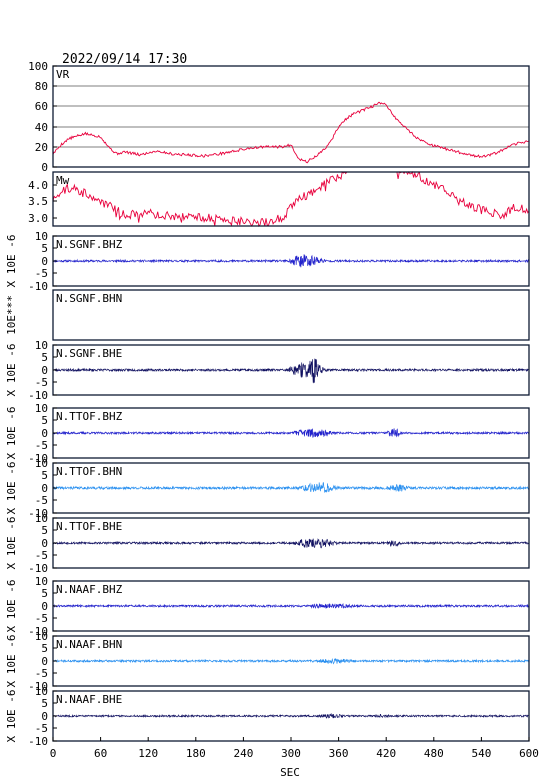 Image resolution: width=554 pixels, height=781 pixels. I want to click on panel-title: VR, so click(63, 74).